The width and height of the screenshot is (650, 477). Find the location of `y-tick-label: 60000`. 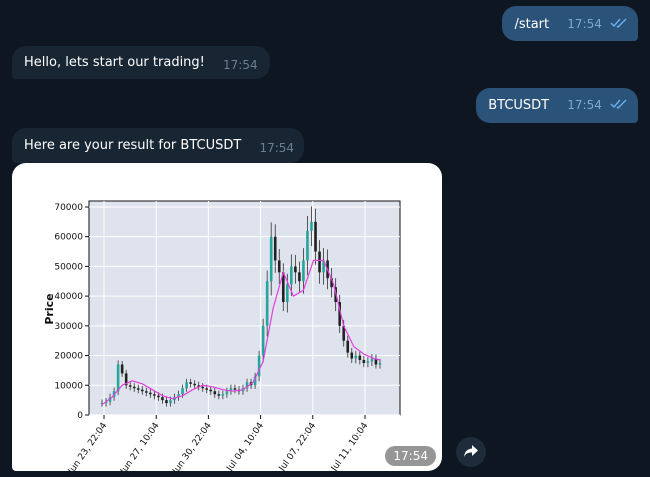

y-tick-label: 60000 is located at coordinates (68, 238).